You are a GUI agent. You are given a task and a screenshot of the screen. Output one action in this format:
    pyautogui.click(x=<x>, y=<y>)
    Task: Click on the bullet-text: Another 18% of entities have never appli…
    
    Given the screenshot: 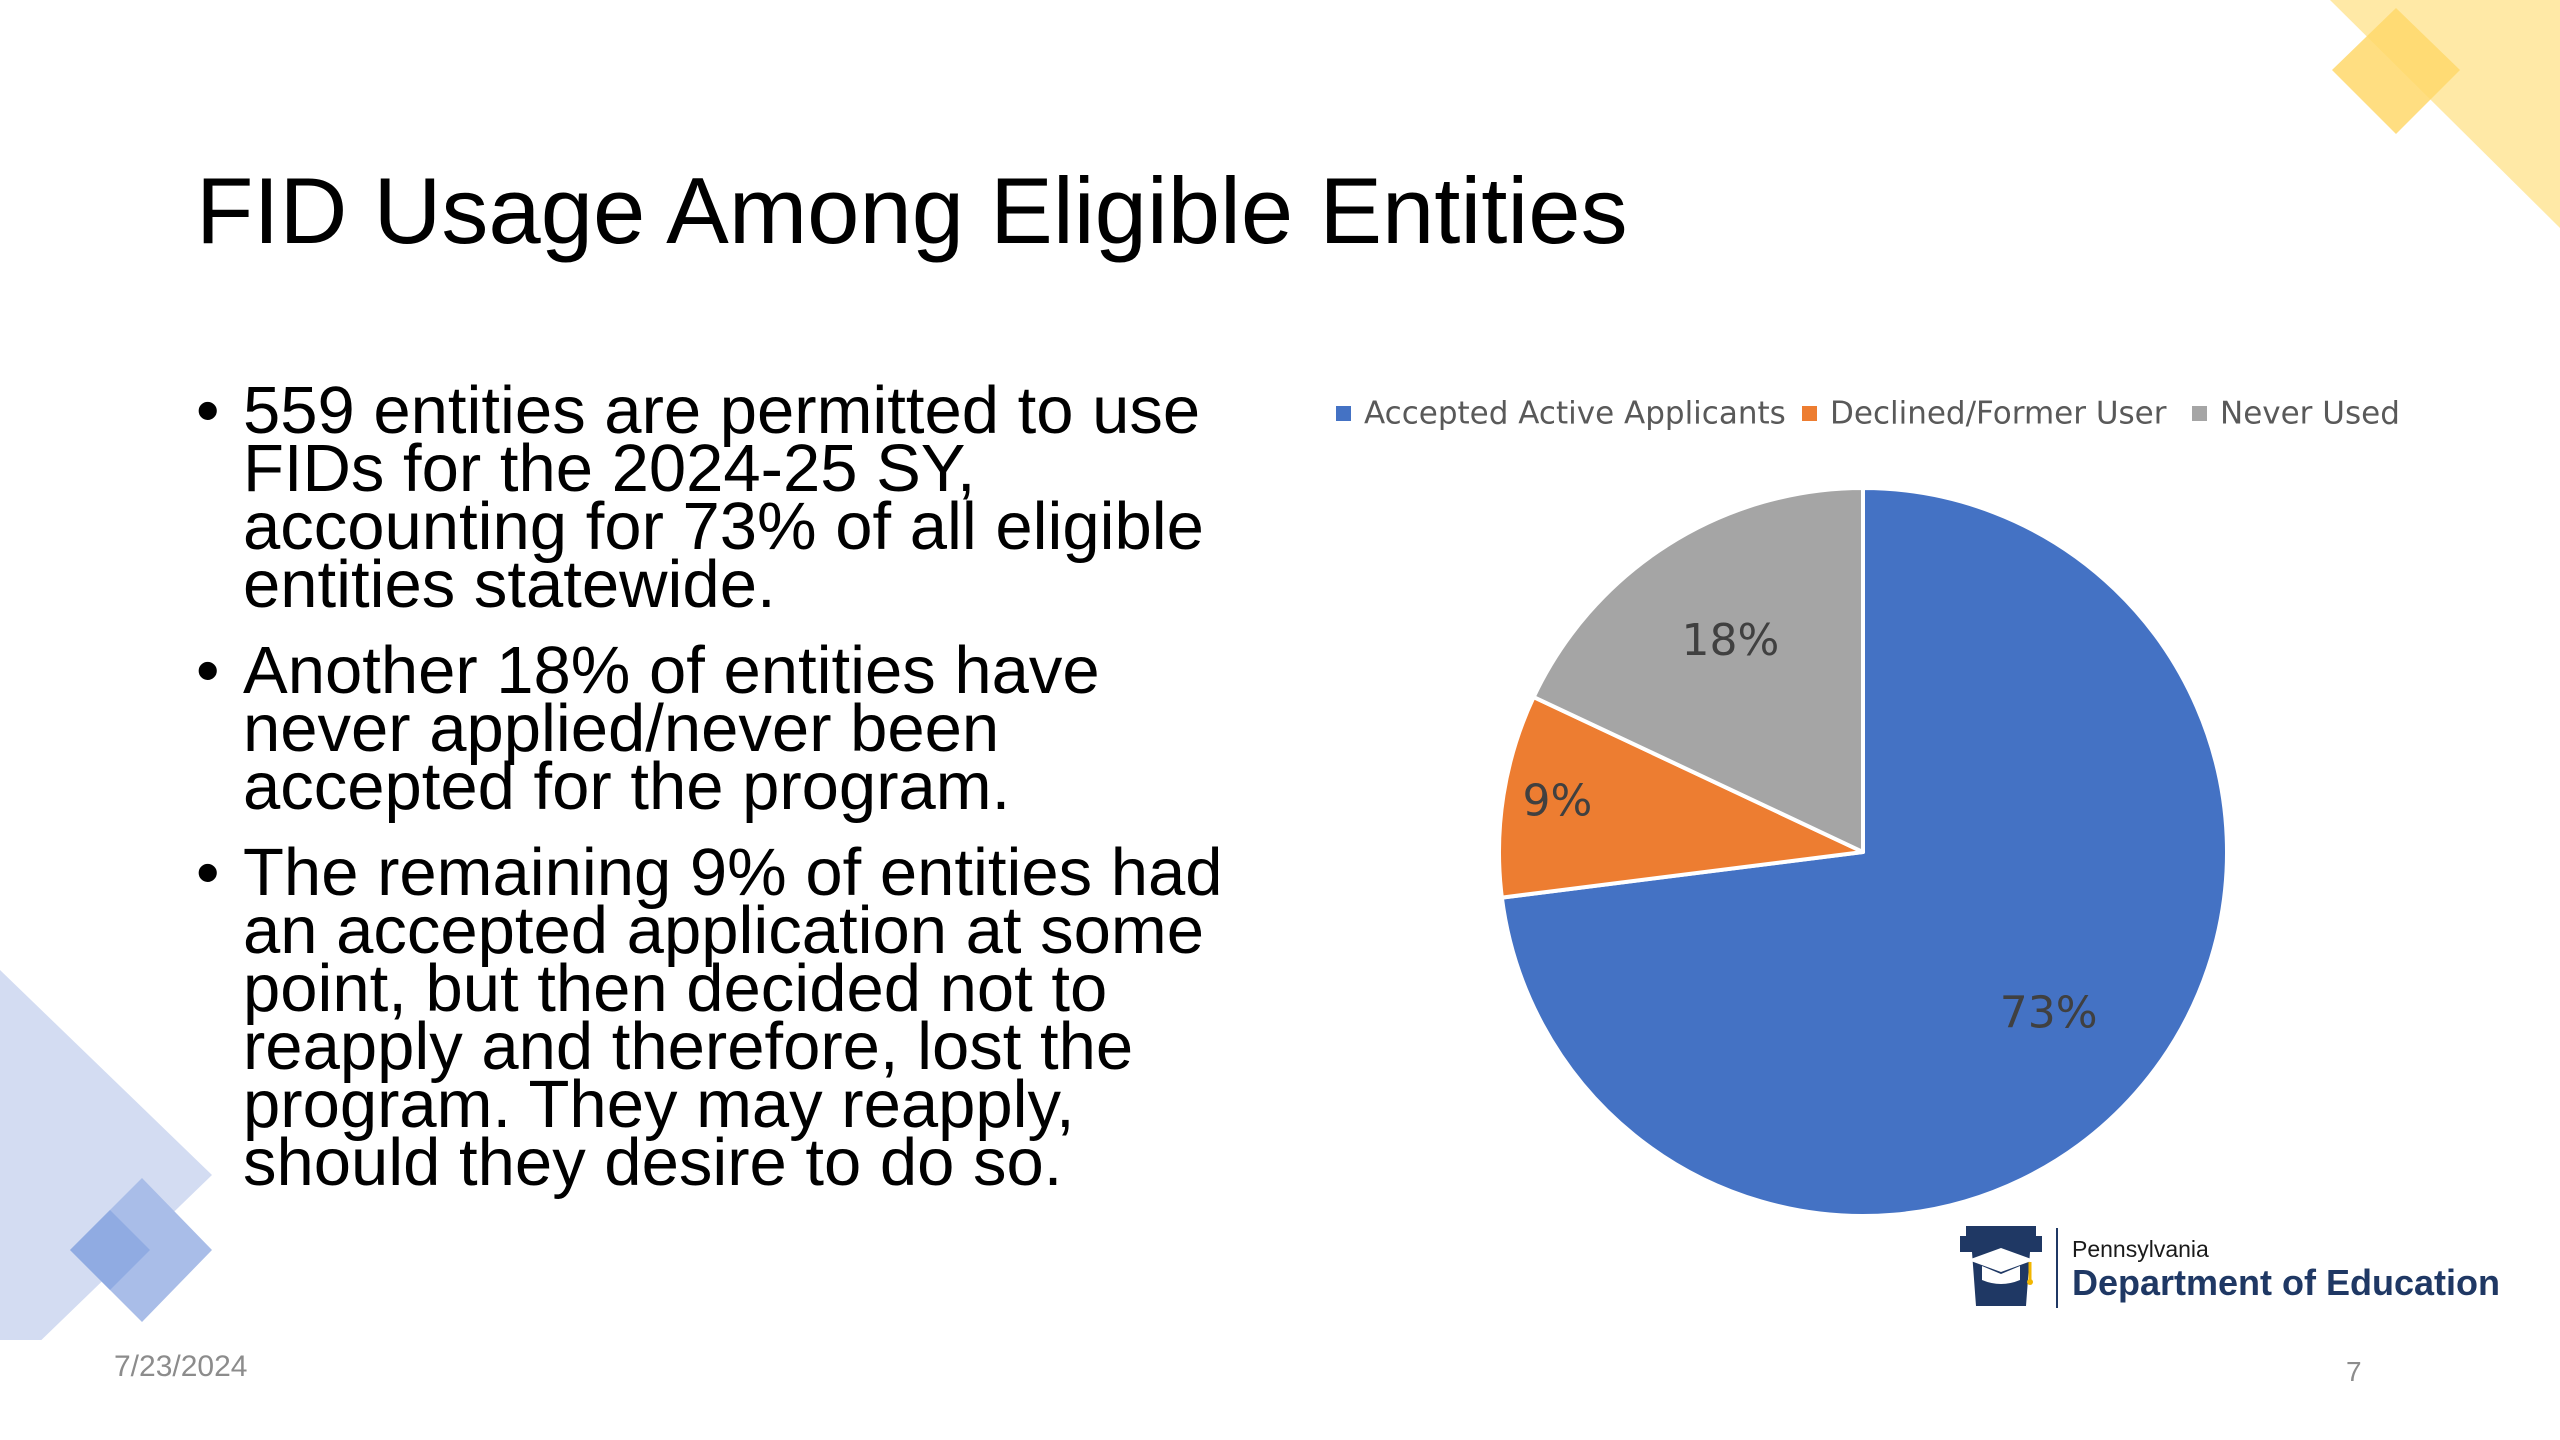 What is the action you would take?
    pyautogui.click(x=671, y=728)
    